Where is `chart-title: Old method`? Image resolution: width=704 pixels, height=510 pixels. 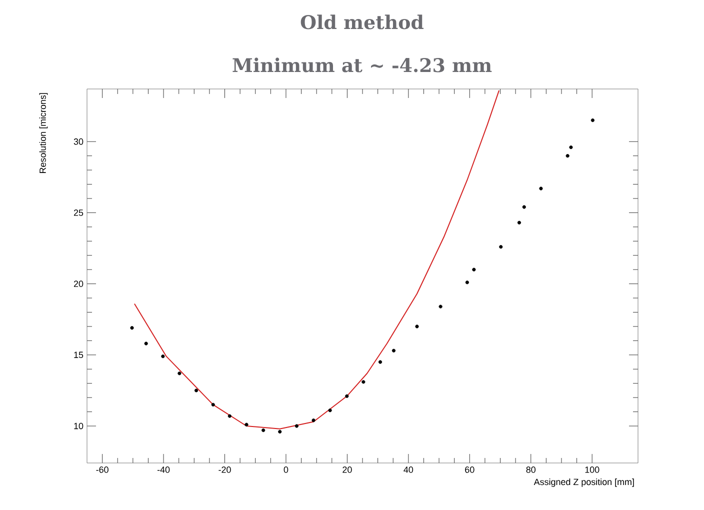 chart-title: Old method is located at coordinates (362, 22).